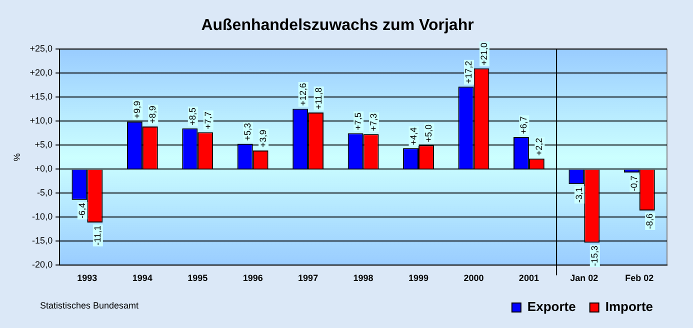 This screenshot has width=693, height=328. I want to click on y-tick-label: -10,0, so click(42, 217).